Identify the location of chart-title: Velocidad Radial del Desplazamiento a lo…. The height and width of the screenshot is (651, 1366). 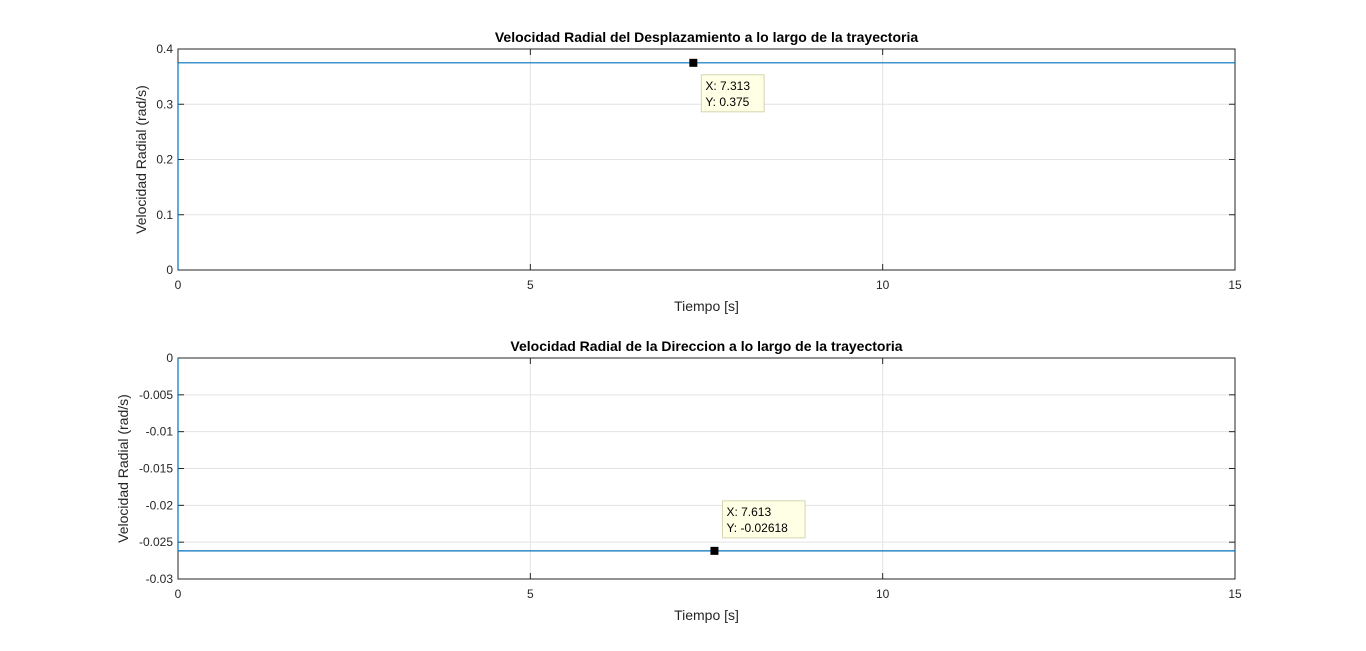
(706, 37).